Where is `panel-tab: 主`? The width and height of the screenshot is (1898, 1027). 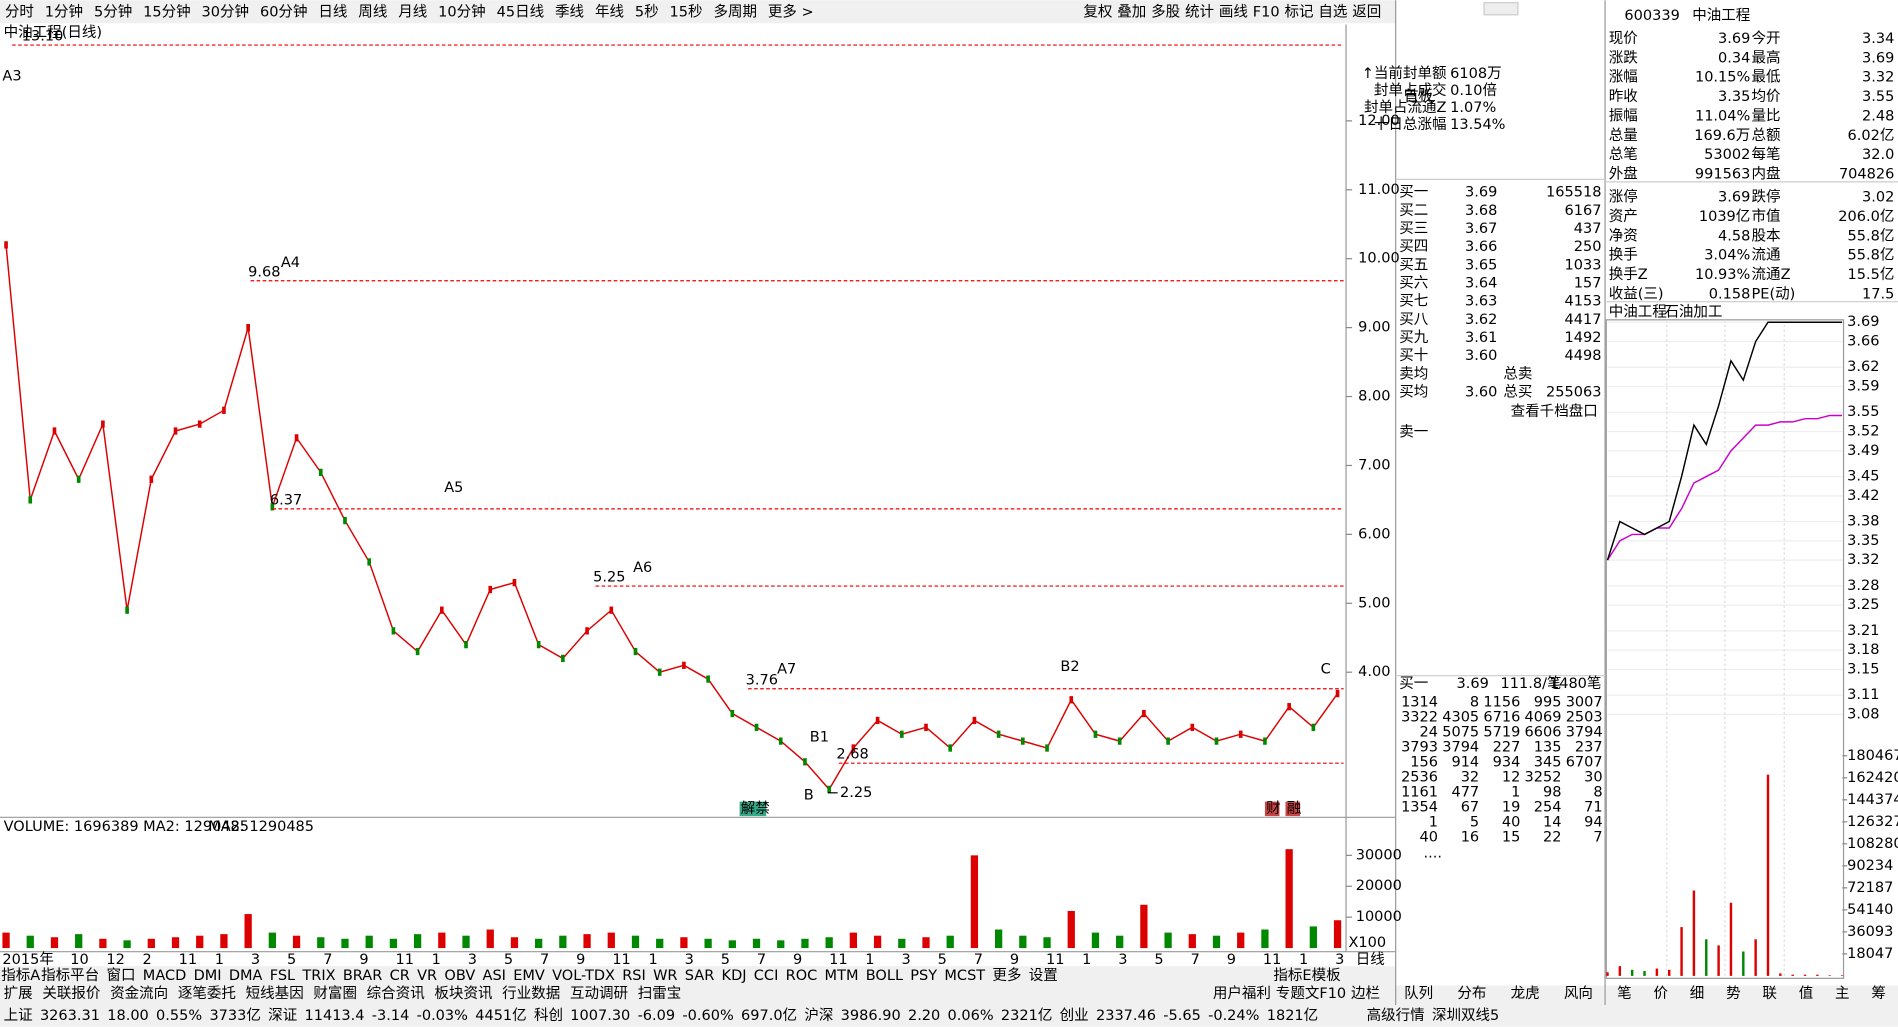
panel-tab: 主 is located at coordinates (1842, 993).